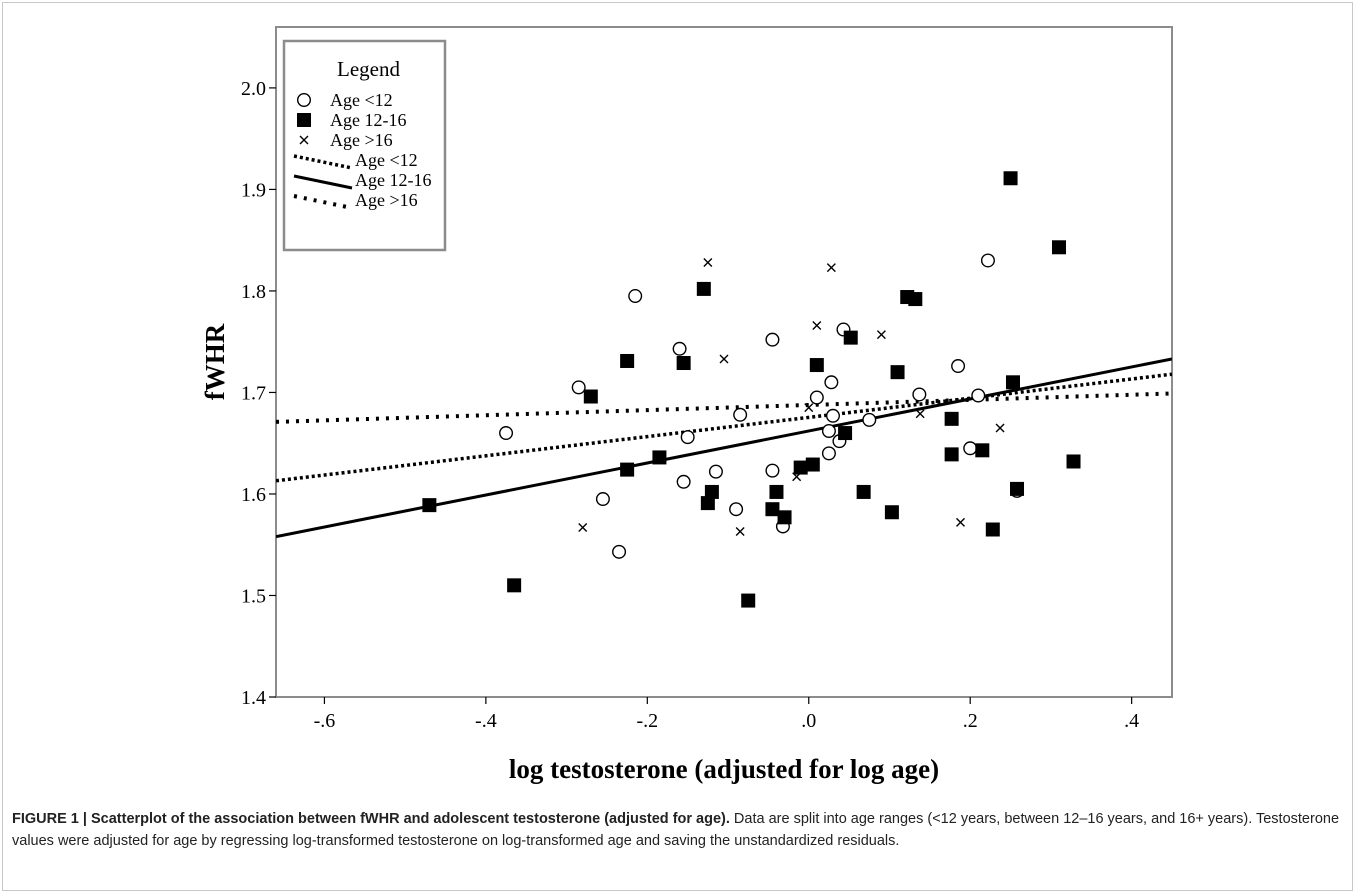  I want to click on x-tick-label: -.6, so click(325, 721).